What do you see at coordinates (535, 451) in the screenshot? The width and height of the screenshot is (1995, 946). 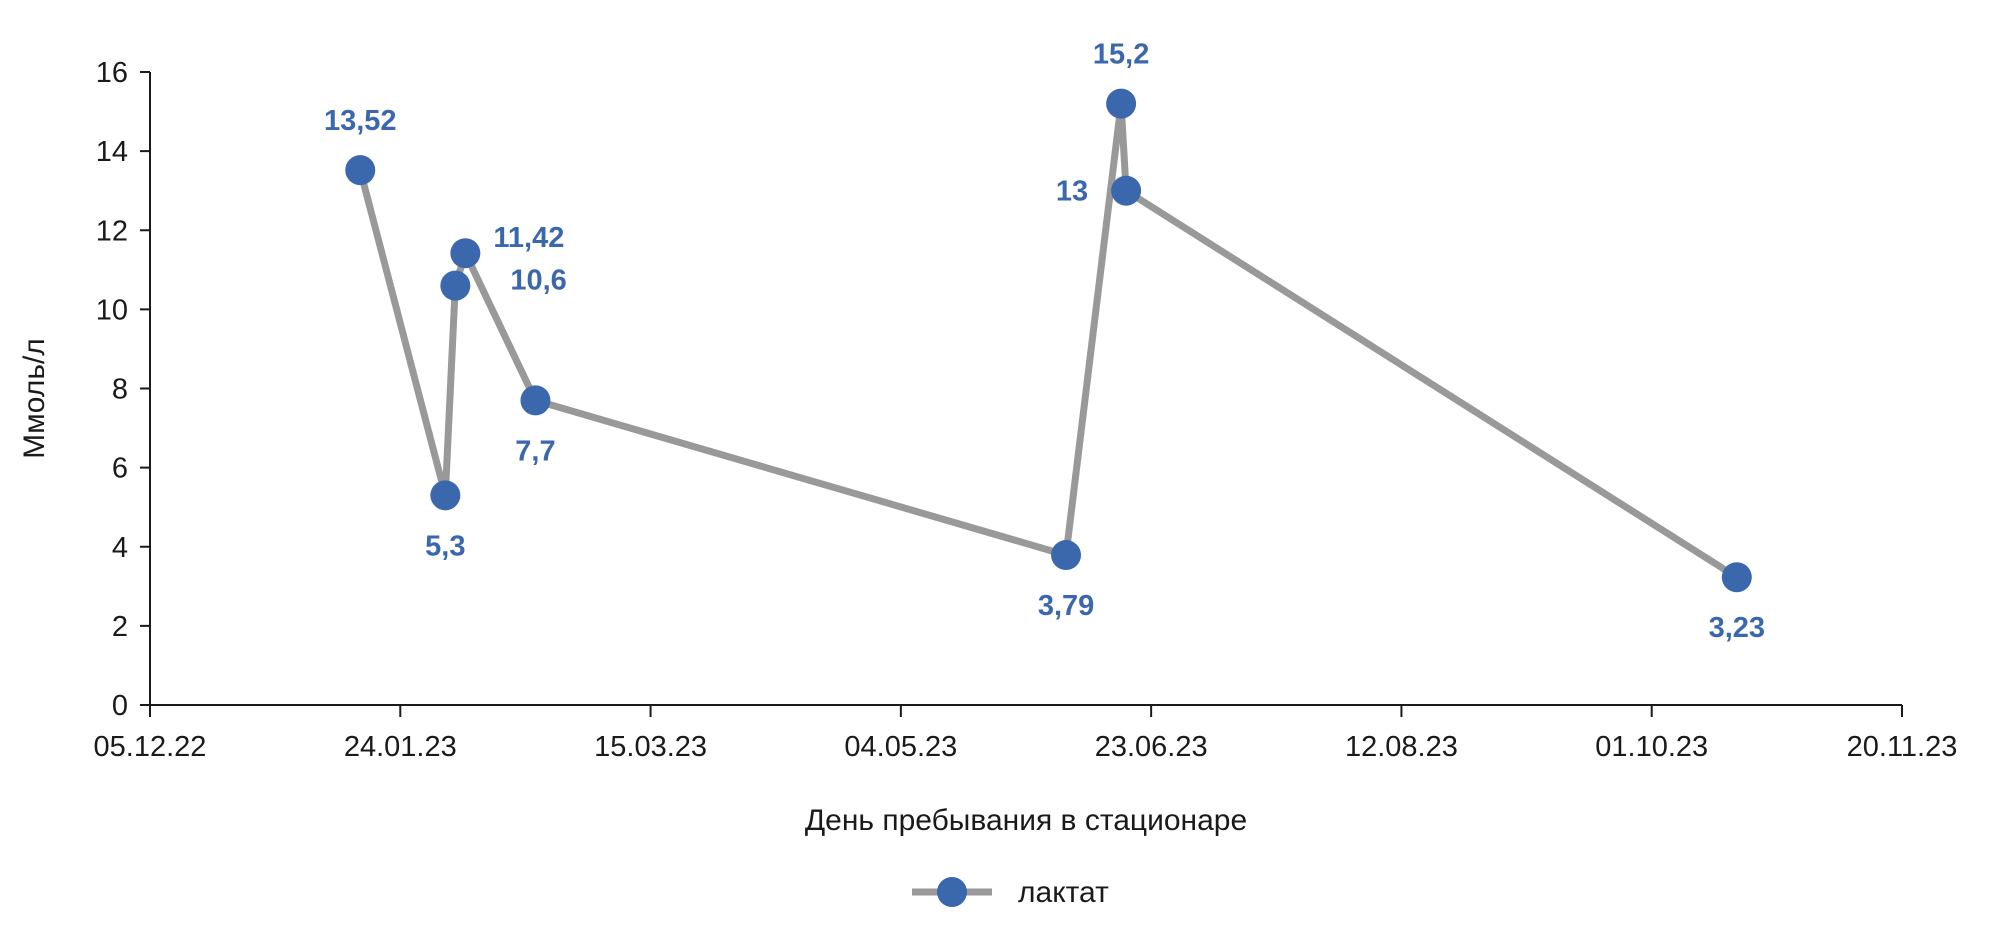 I see `data-label: 7,7` at bounding box center [535, 451].